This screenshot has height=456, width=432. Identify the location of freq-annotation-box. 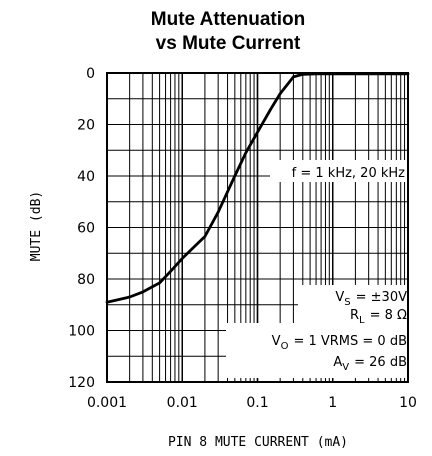
(339, 171).